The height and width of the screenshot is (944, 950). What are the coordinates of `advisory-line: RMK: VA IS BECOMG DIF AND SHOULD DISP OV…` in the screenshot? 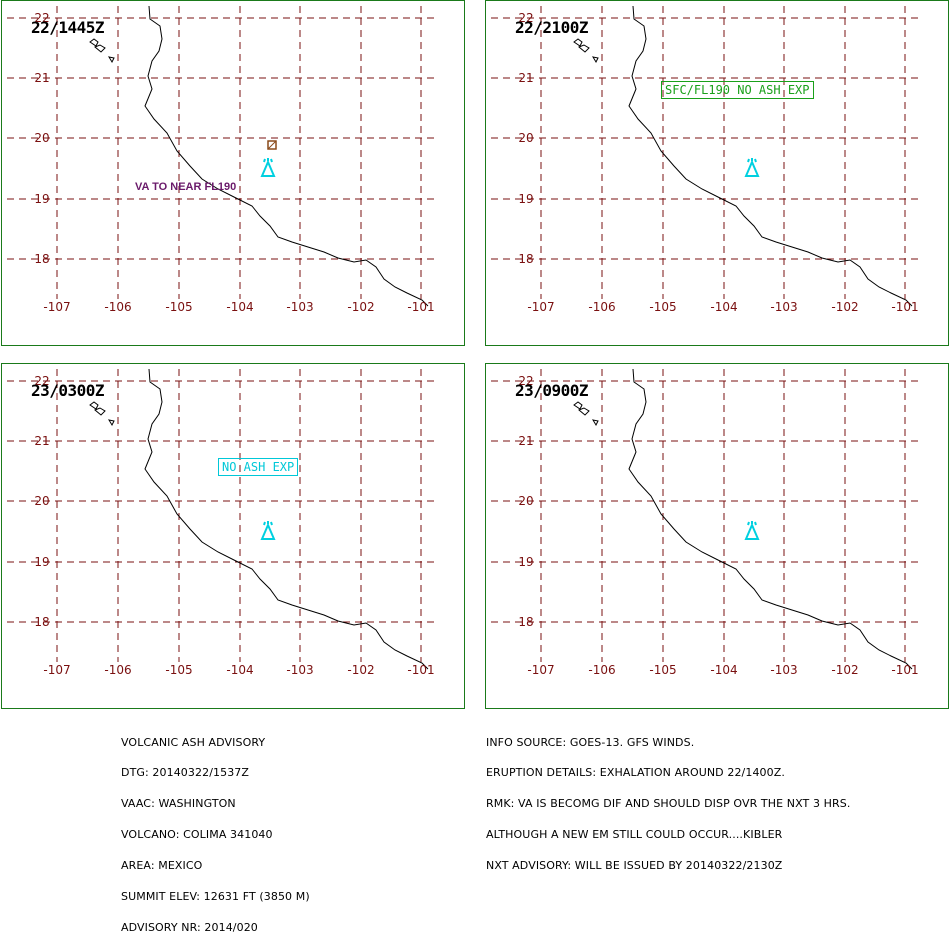 It's located at (668, 804).